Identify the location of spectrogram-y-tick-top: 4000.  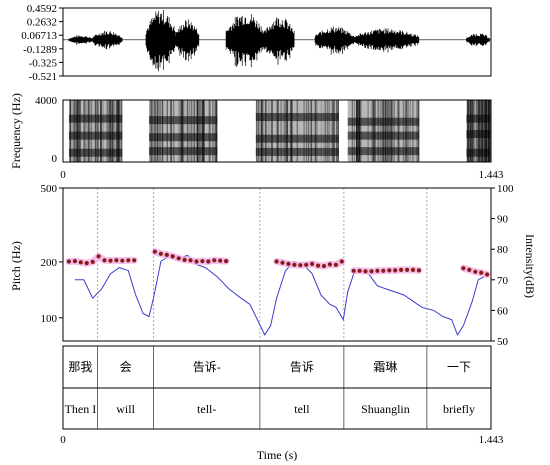
(46, 101).